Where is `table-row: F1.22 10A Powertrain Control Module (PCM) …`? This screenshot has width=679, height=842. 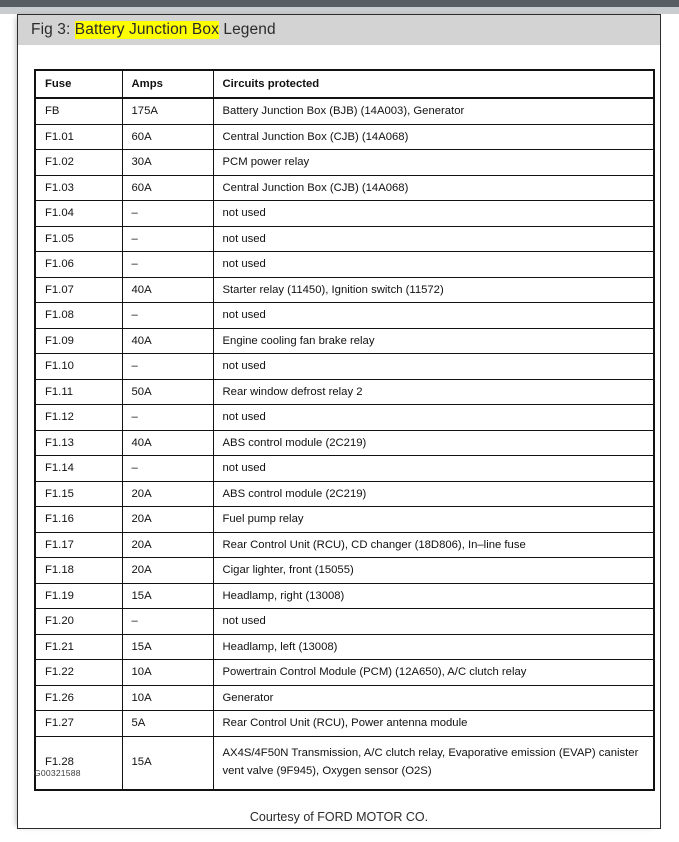 table-row: F1.22 10A Powertrain Control Module (PCM) … is located at coordinates (344, 672).